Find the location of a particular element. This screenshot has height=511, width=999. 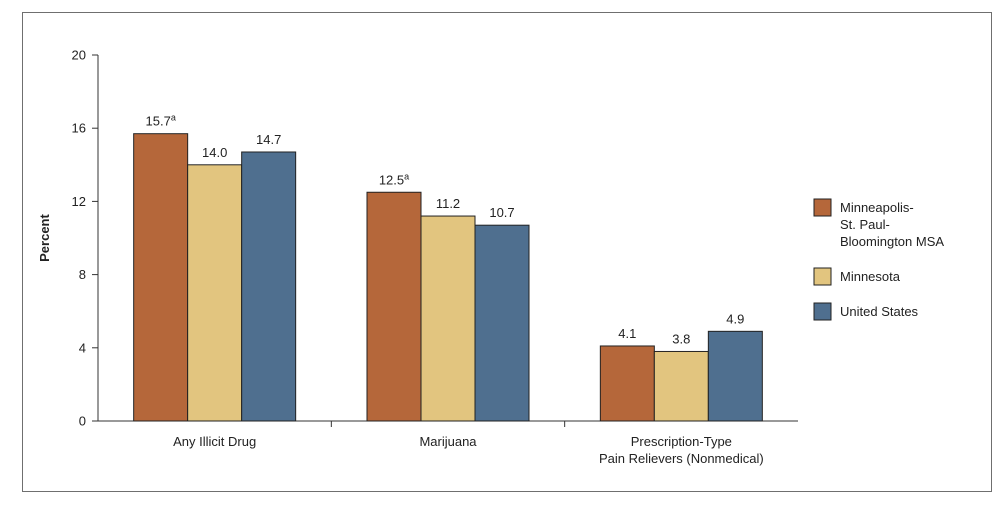

data-label-1-0: 12.5a is located at coordinates (394, 179).